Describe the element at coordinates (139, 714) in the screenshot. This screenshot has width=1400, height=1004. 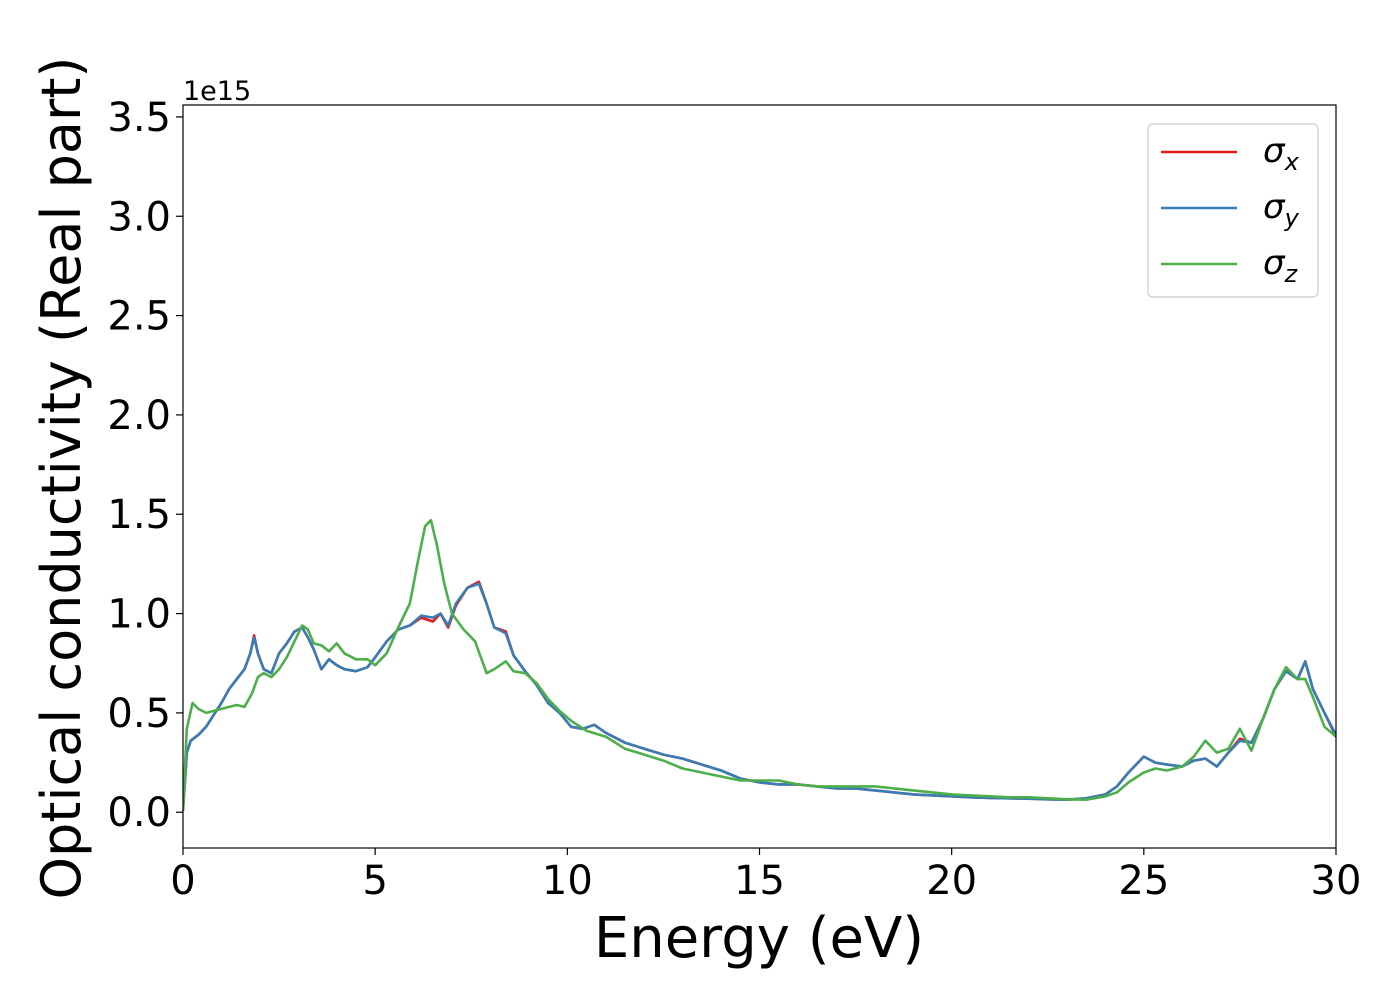
I see `y-tick-label: 0.5` at that location.